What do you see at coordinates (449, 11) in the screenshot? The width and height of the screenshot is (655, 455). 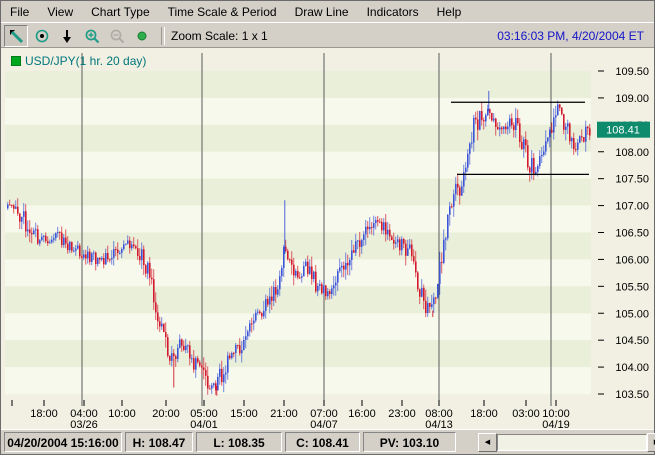 I see `menu-item-help: Help` at bounding box center [449, 11].